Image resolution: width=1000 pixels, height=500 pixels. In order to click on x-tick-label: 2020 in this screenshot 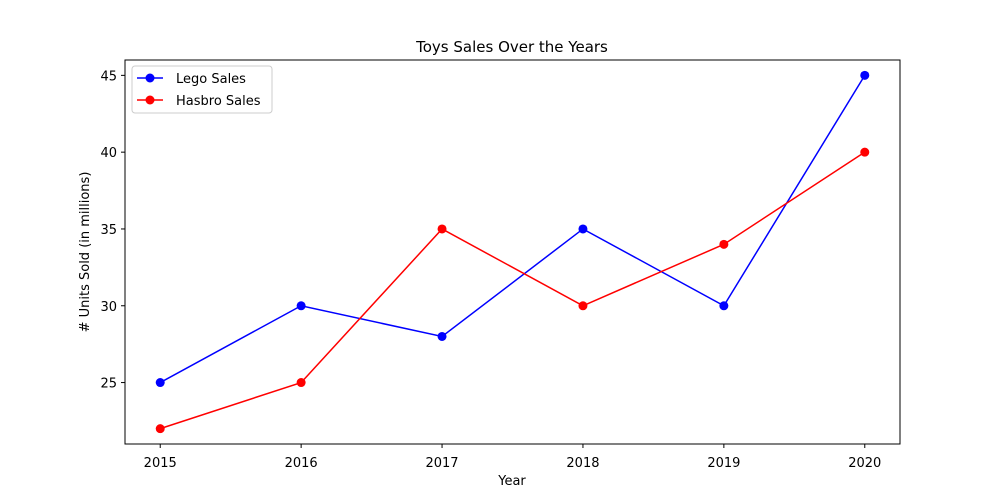, I will do `click(864, 463)`.